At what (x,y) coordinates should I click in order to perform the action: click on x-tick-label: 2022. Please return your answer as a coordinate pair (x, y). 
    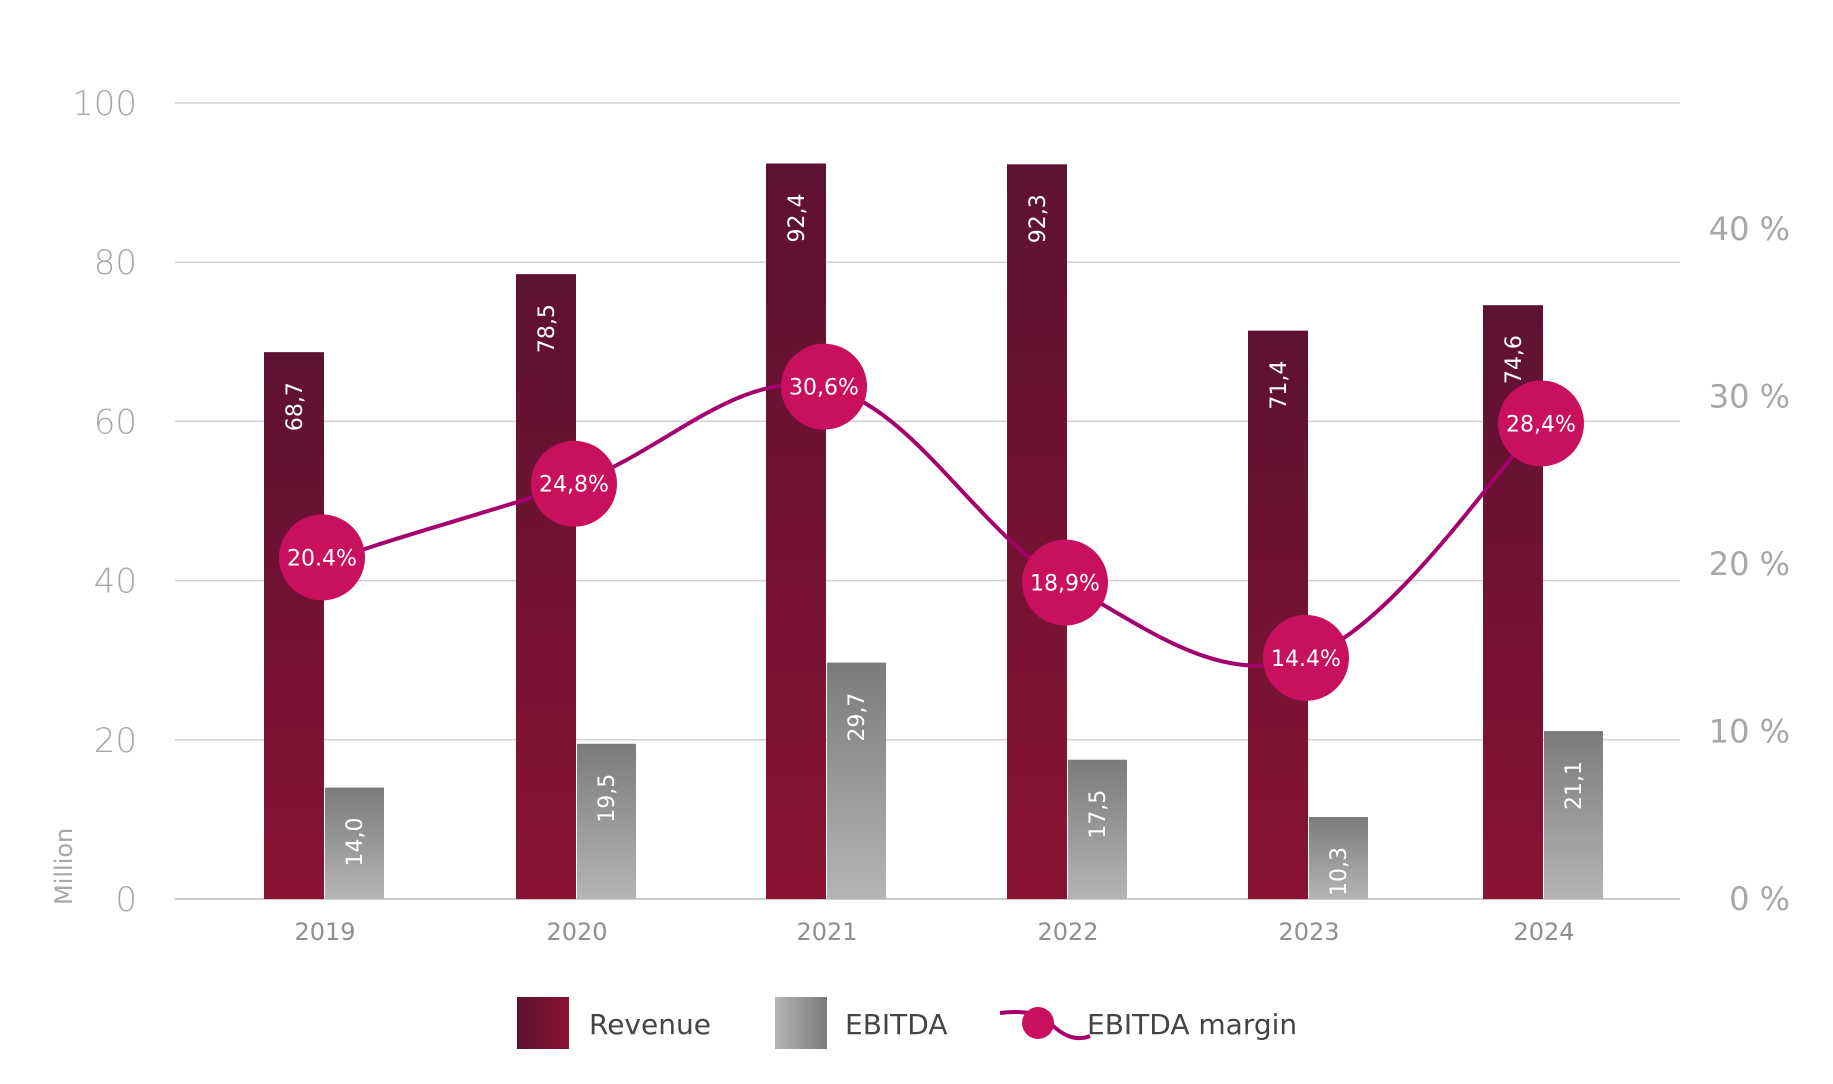
    Looking at the image, I should click on (1067, 932).